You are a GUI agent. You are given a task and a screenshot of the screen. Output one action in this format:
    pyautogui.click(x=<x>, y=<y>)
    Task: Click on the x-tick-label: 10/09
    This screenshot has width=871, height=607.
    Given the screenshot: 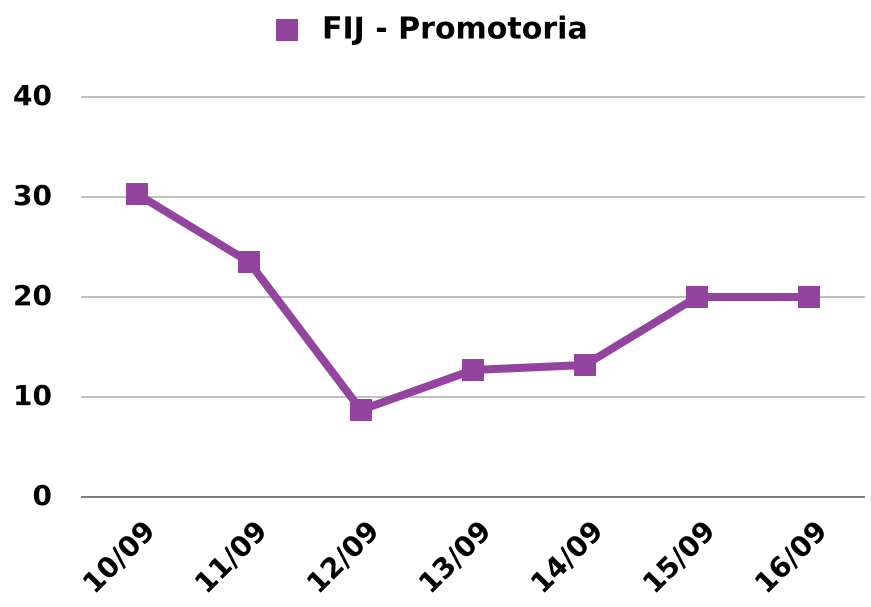 What is the action you would take?
    pyautogui.click(x=119, y=557)
    